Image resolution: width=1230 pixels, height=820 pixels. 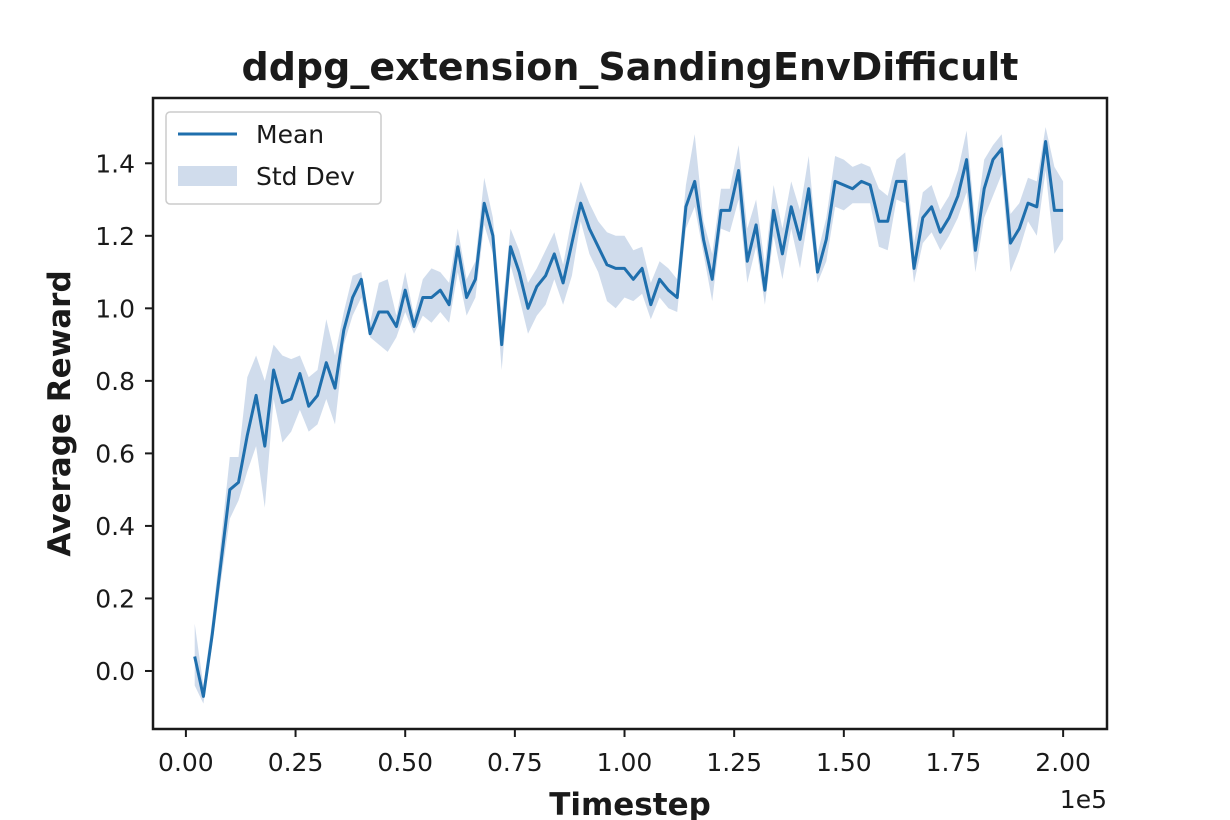 What do you see at coordinates (115, 236) in the screenshot?
I see `y-tick-label: 1.2` at bounding box center [115, 236].